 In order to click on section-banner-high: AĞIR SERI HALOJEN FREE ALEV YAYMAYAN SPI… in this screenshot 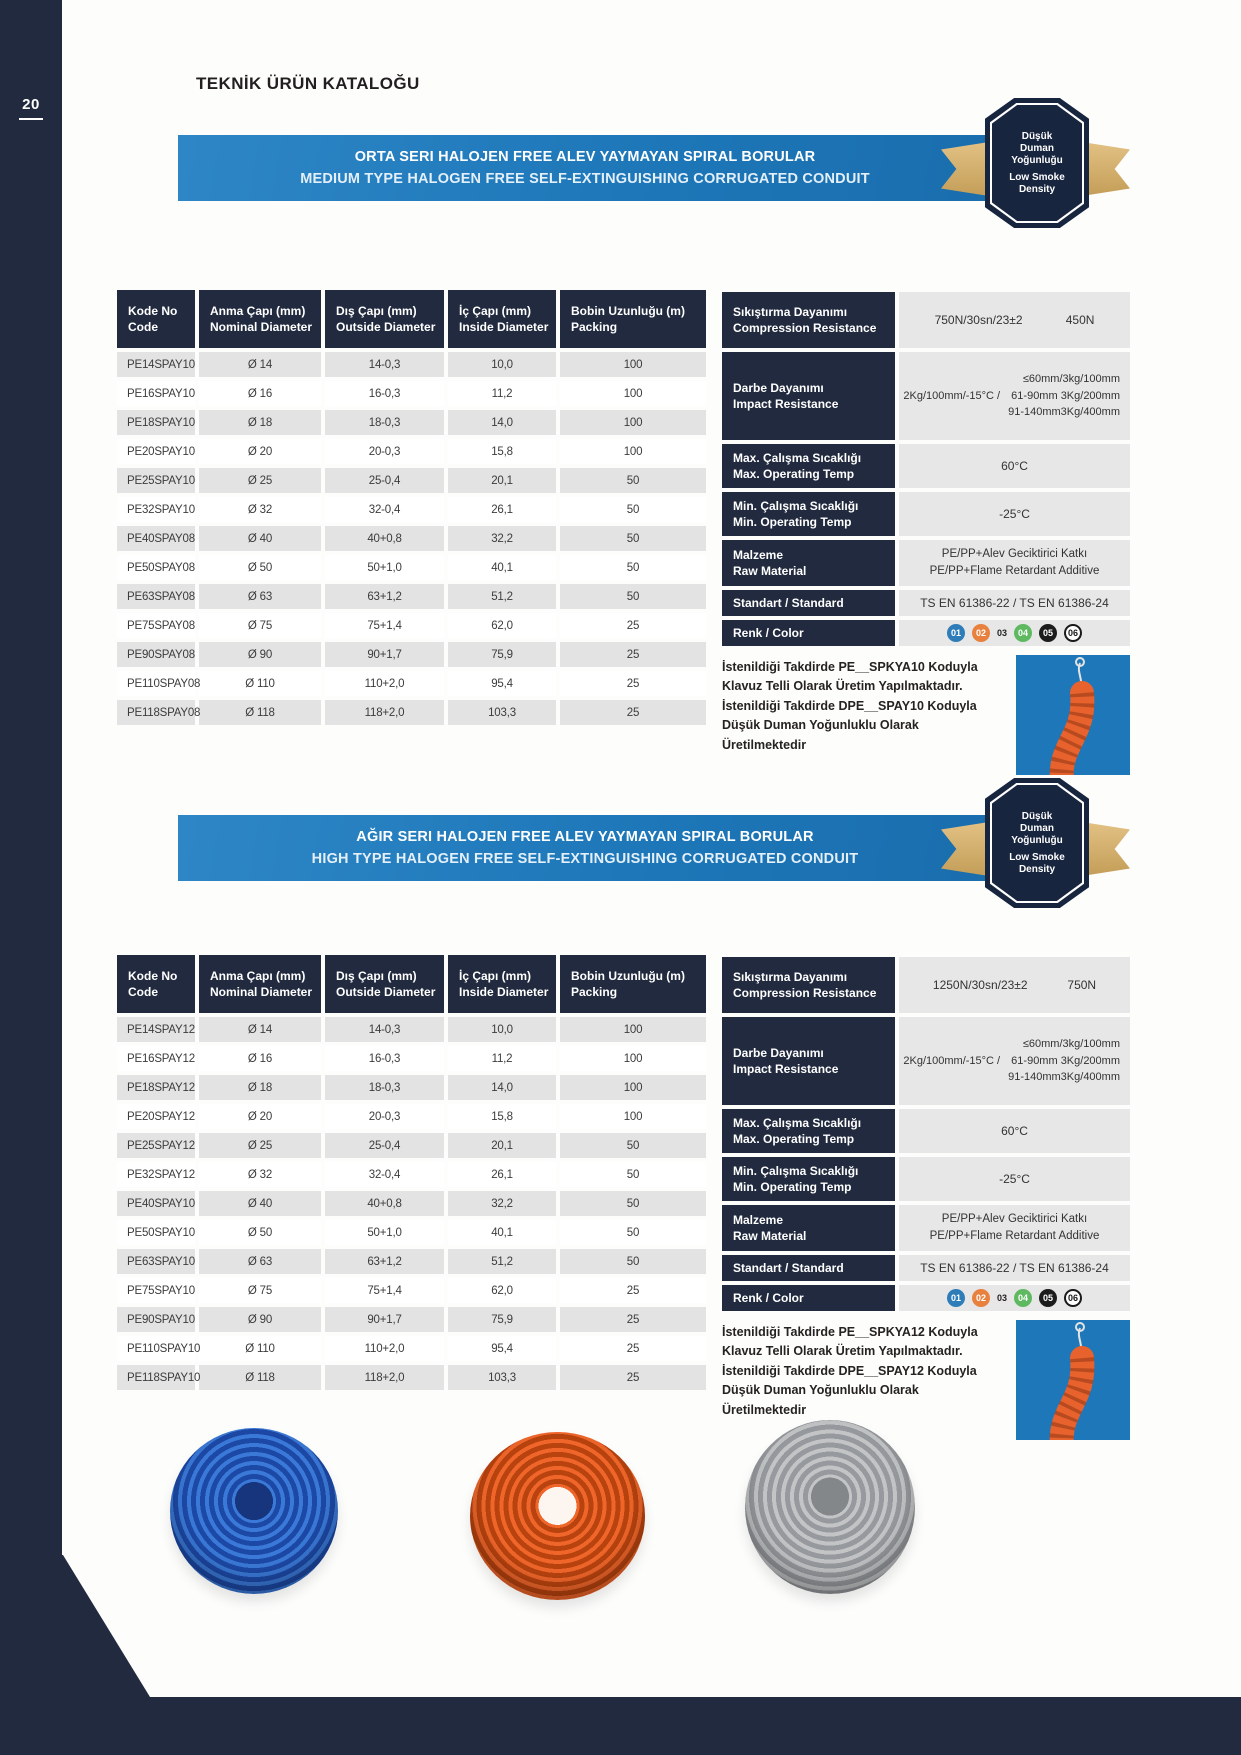, I will do `click(595, 848)`.